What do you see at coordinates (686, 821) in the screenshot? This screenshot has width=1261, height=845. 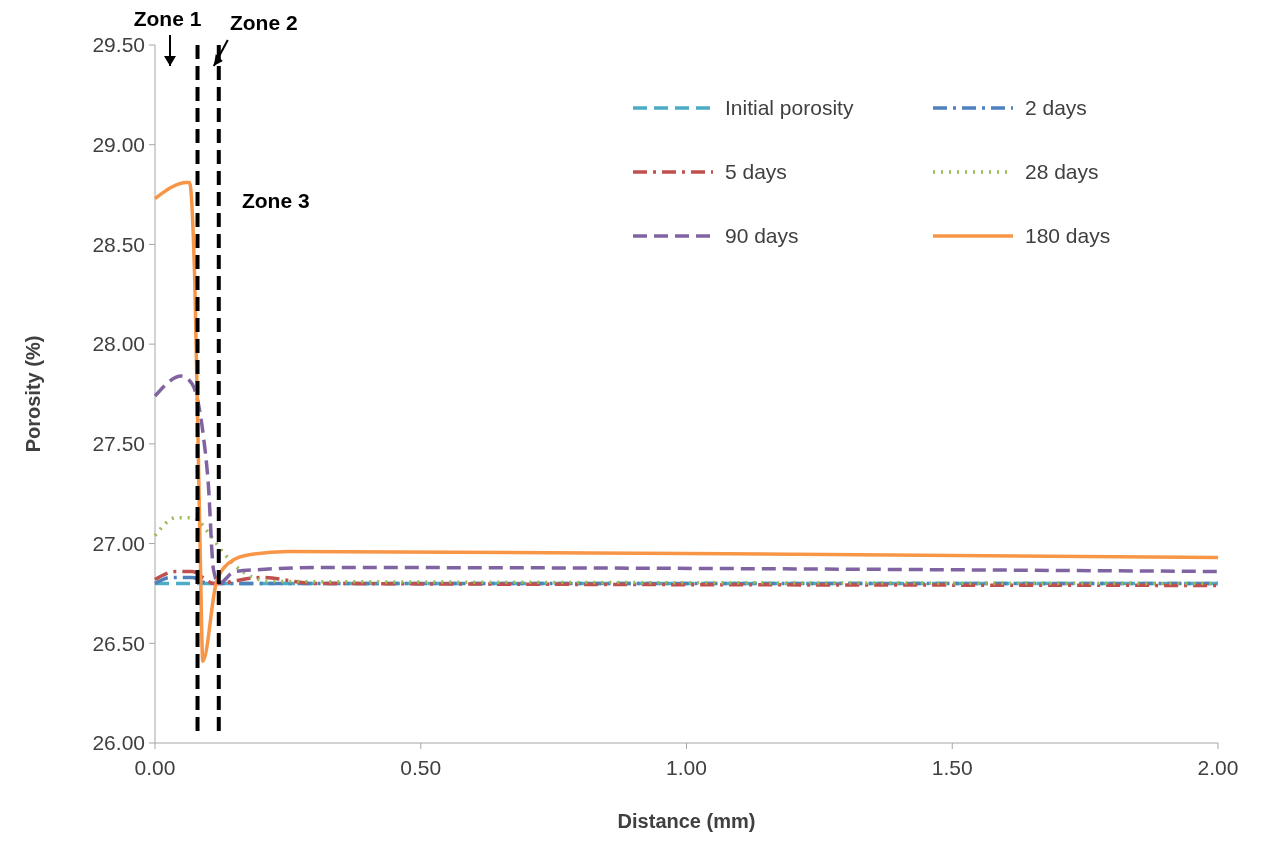 I see `x-axis-title: Distance (mm)` at bounding box center [686, 821].